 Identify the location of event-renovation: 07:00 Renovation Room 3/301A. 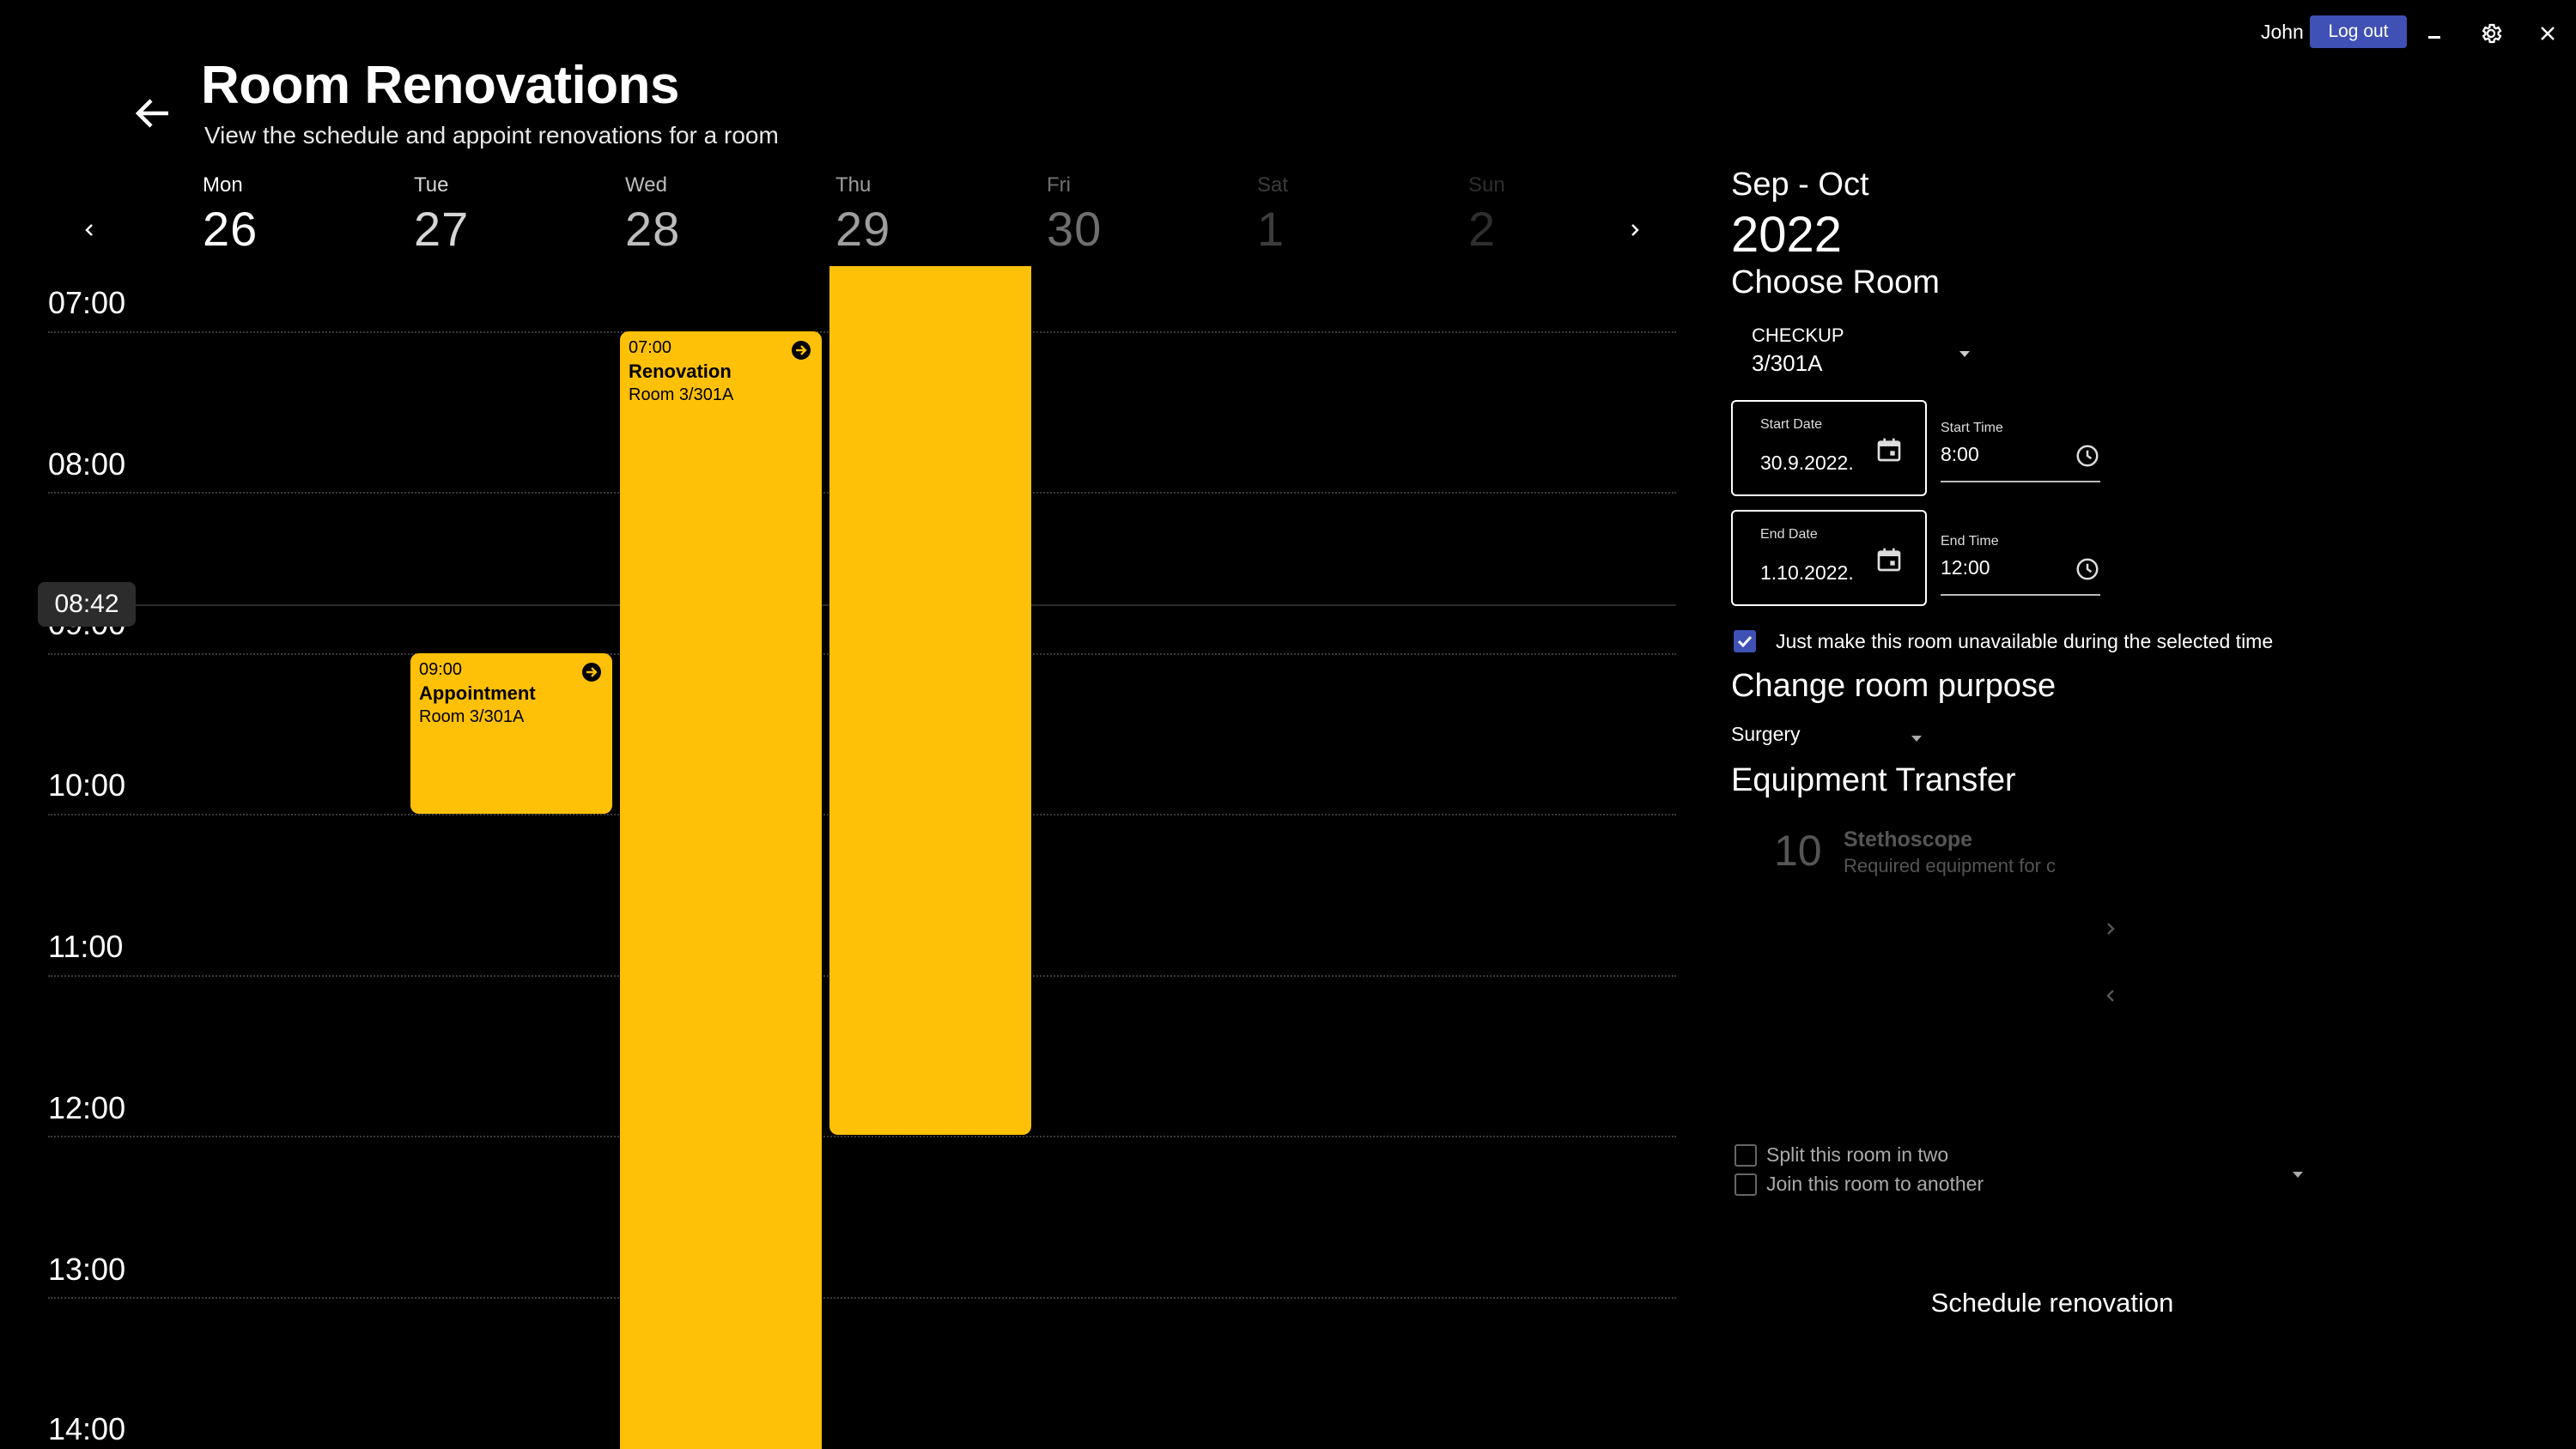
(721, 890).